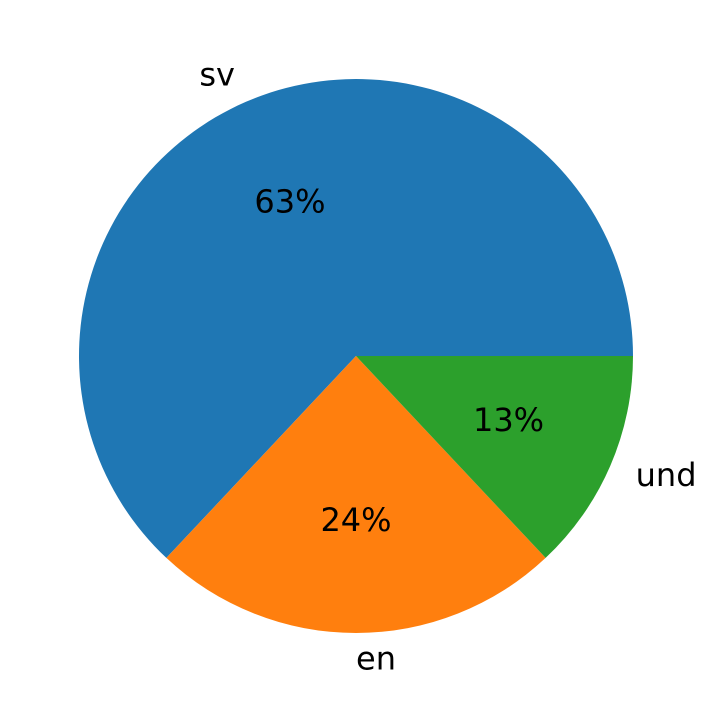  What do you see at coordinates (666, 475) in the screenshot?
I see `category-label: und` at bounding box center [666, 475].